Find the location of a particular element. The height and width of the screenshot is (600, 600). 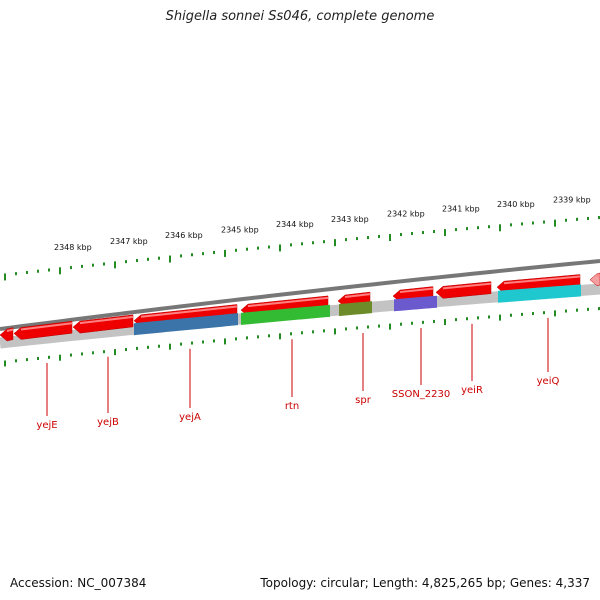

feature-track is located at coordinates (357, 310).